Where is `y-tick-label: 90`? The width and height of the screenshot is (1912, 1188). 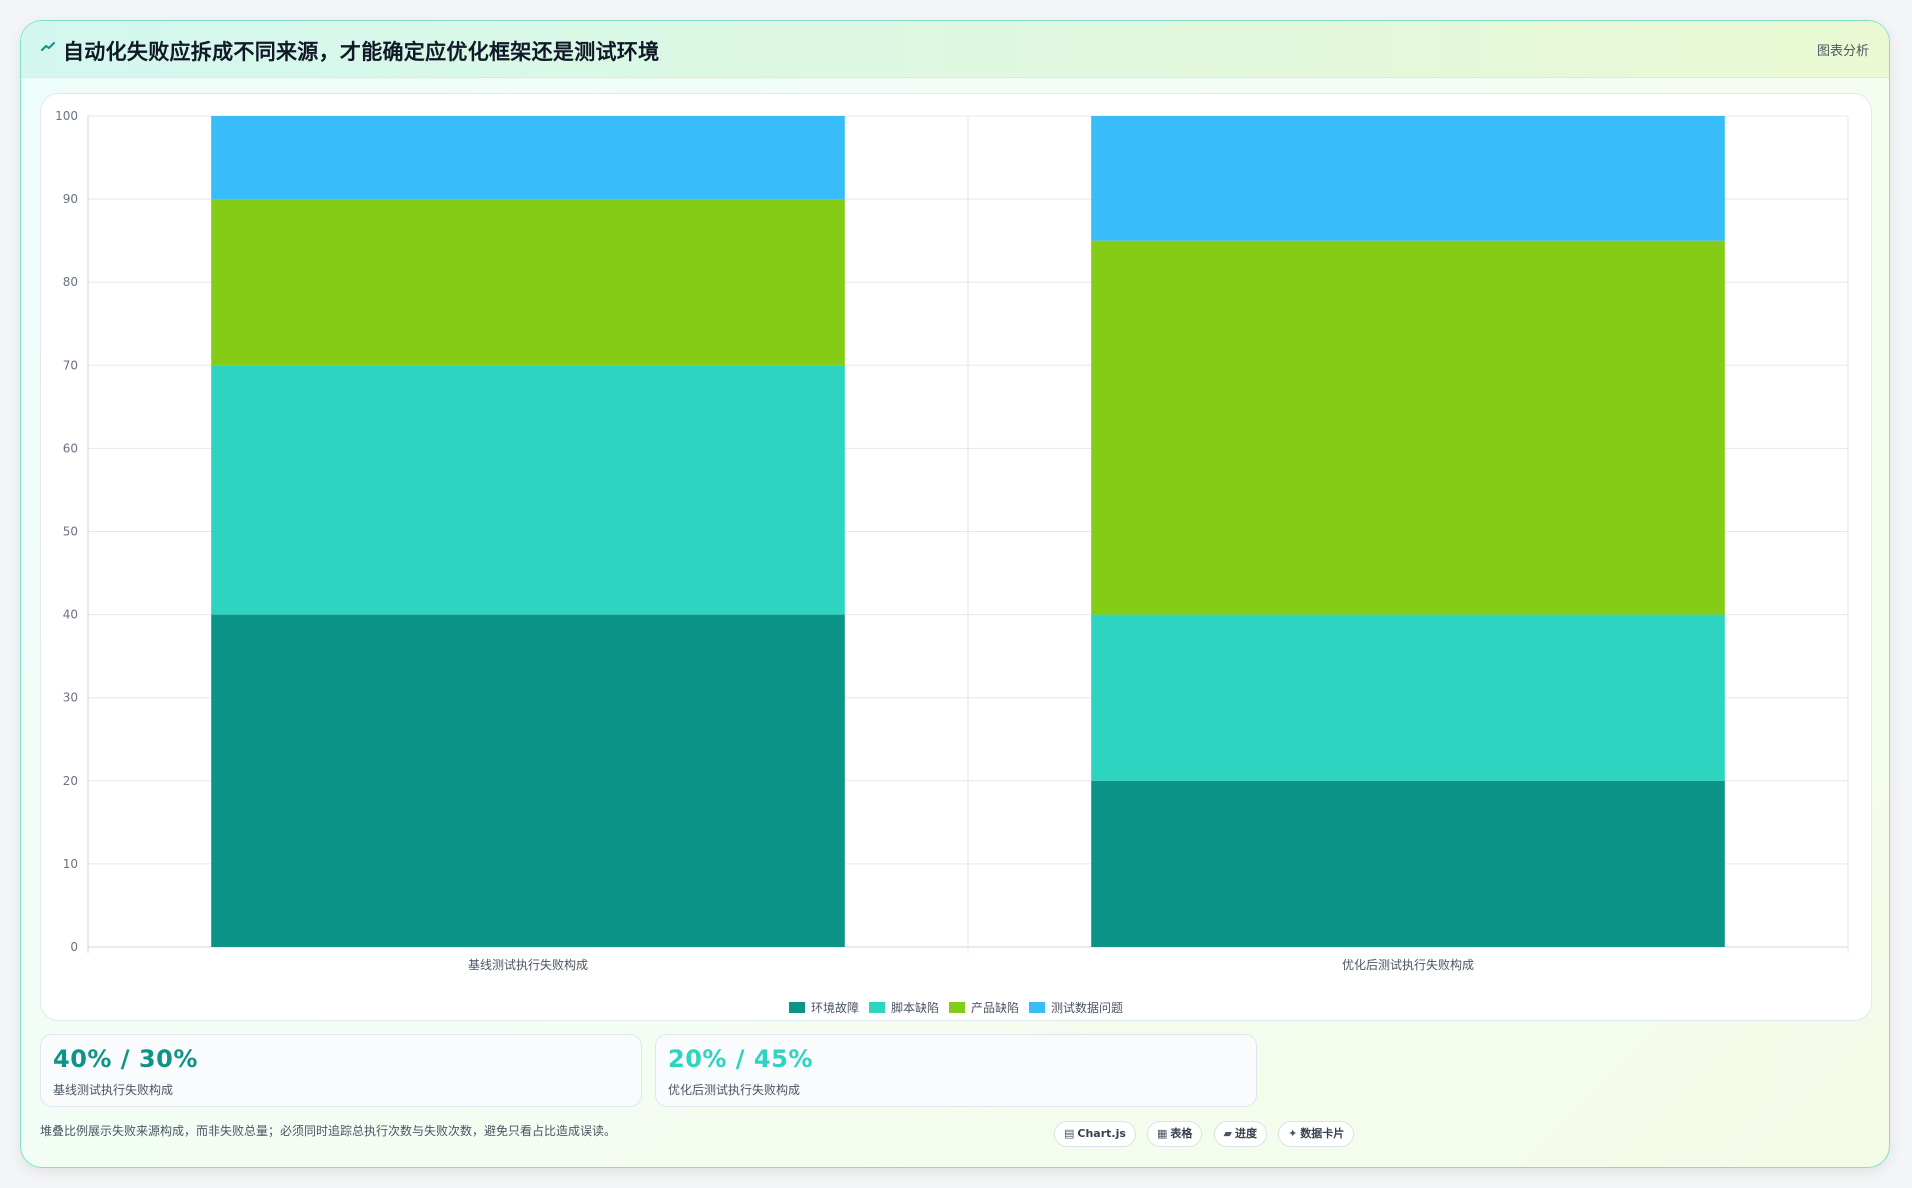
y-tick-label: 90 is located at coordinates (70, 199).